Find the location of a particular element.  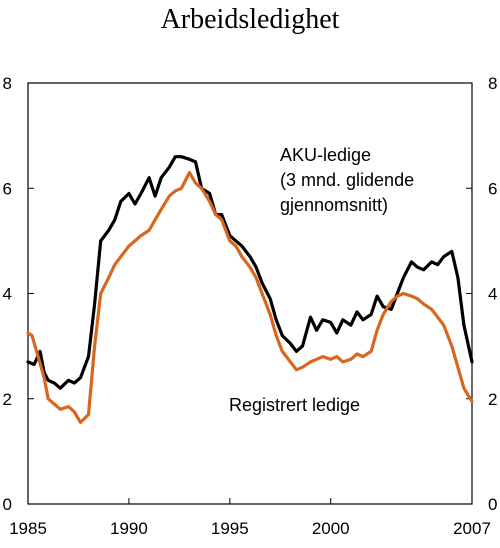

x-tick-label: 2000 is located at coordinates (331, 528).